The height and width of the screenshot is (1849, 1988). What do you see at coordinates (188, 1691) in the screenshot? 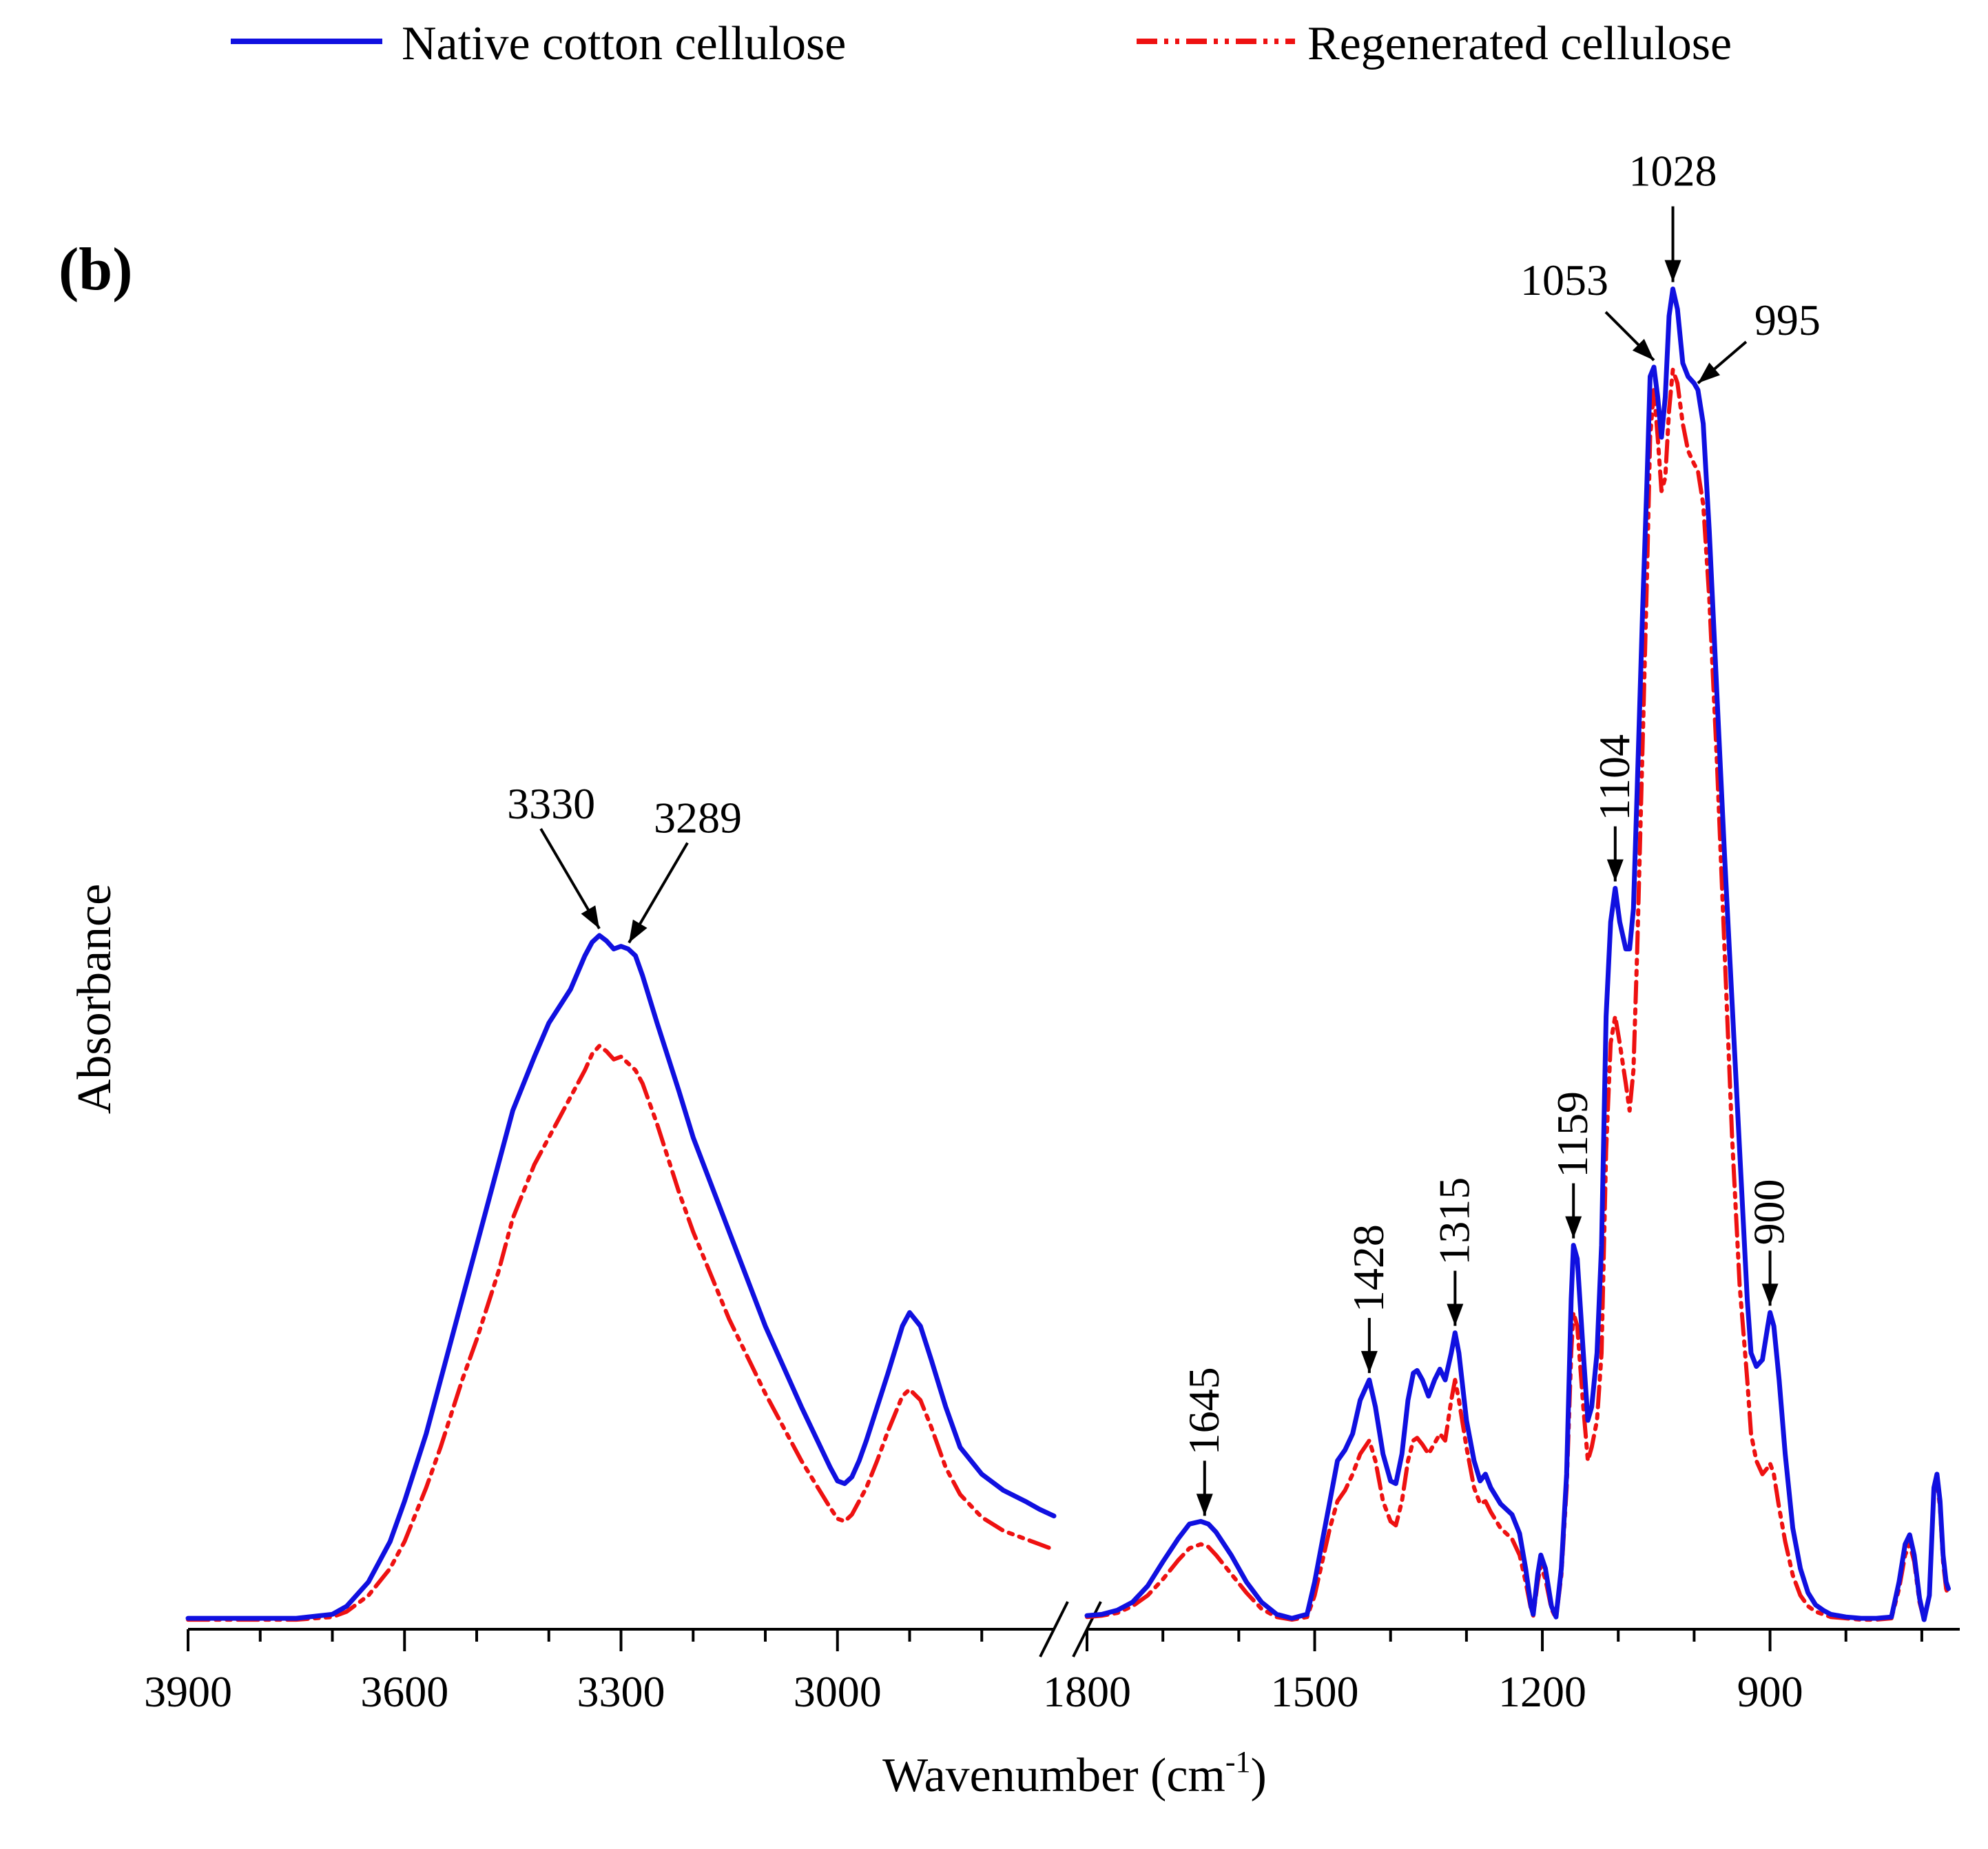
I see `x-tick-label: 3900` at bounding box center [188, 1691].